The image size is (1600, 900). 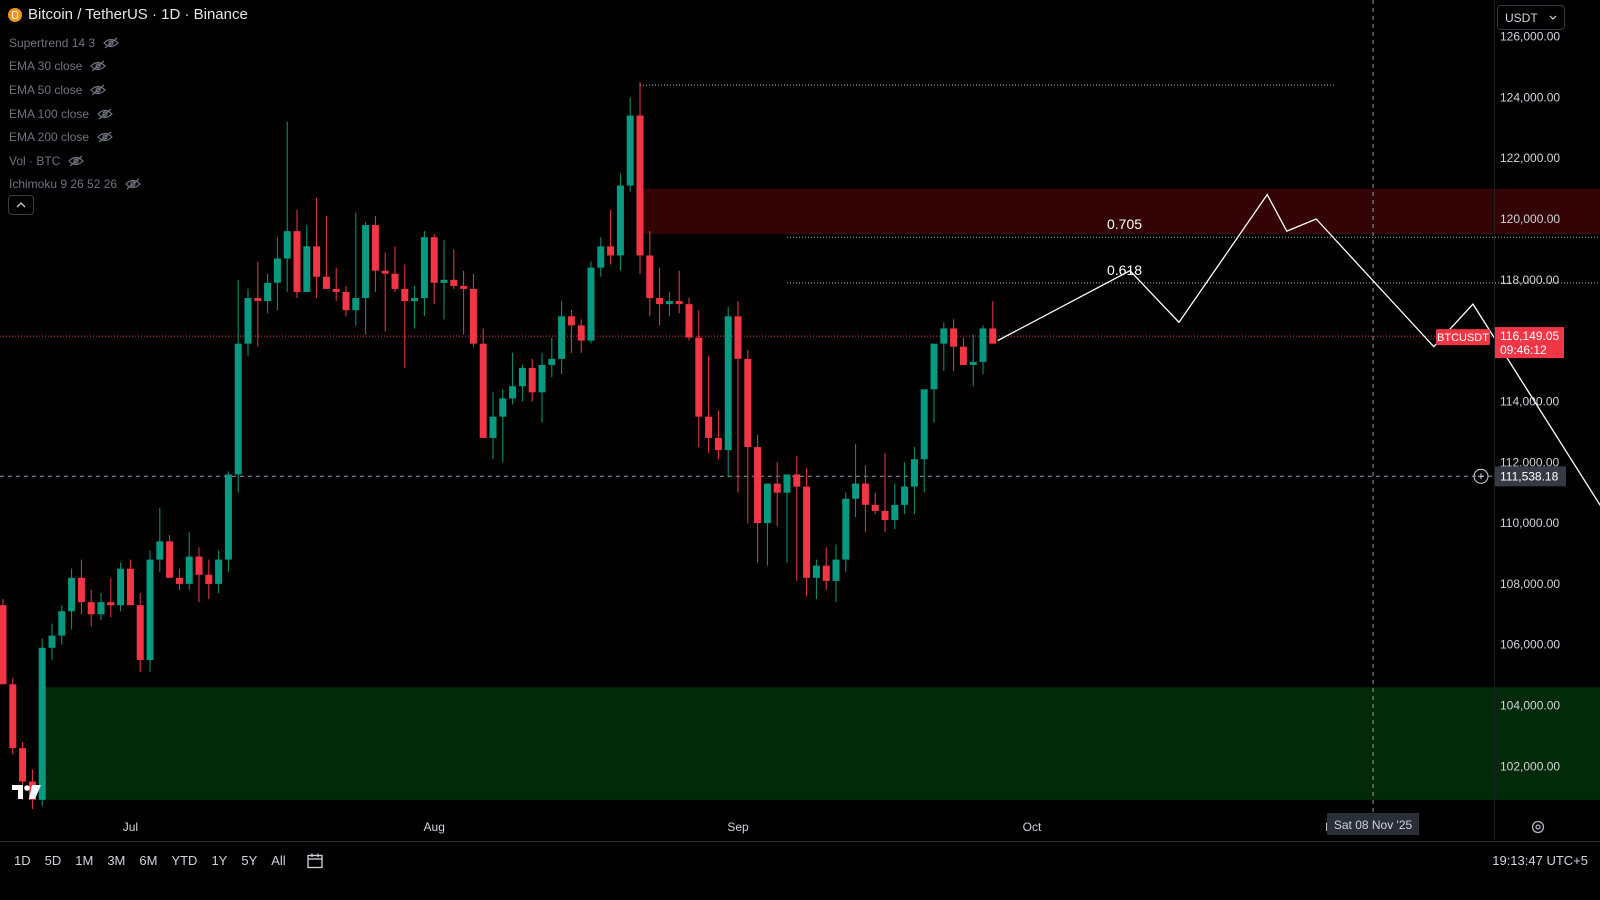 I want to click on range-button-1y: 1Y, so click(x=219, y=860).